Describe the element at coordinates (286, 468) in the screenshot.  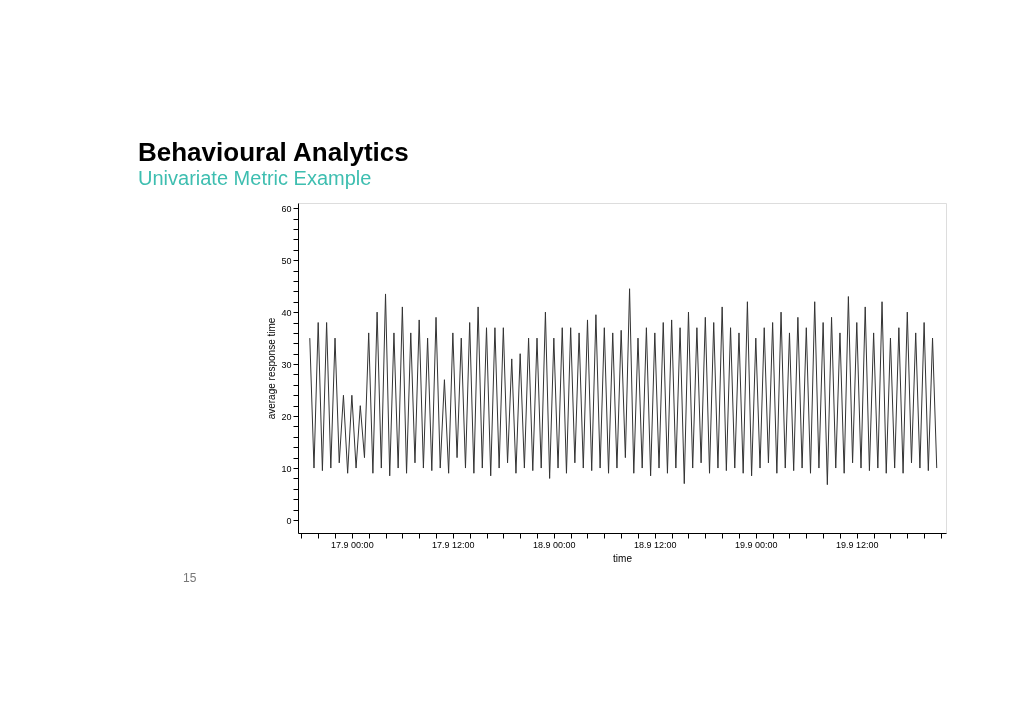
I see `y-tick-label: 10` at that location.